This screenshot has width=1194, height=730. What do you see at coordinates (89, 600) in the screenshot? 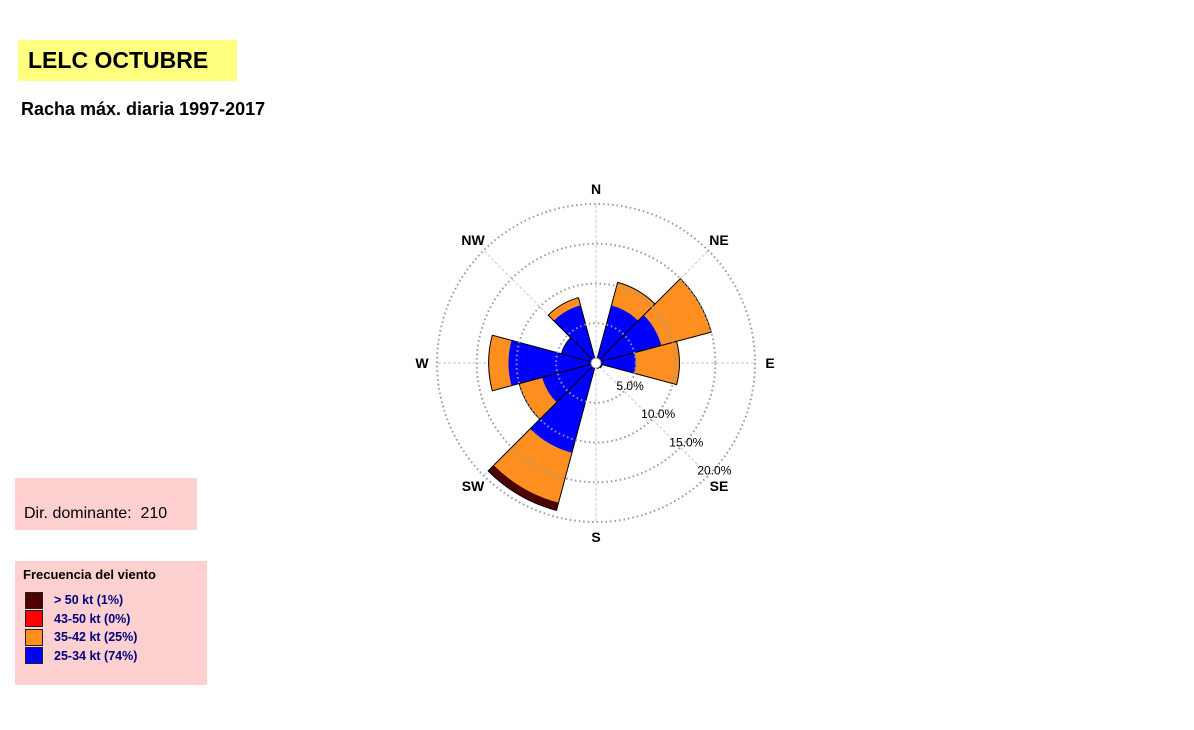
I see `legend-label: > 50 kt (1%)` at bounding box center [89, 600].